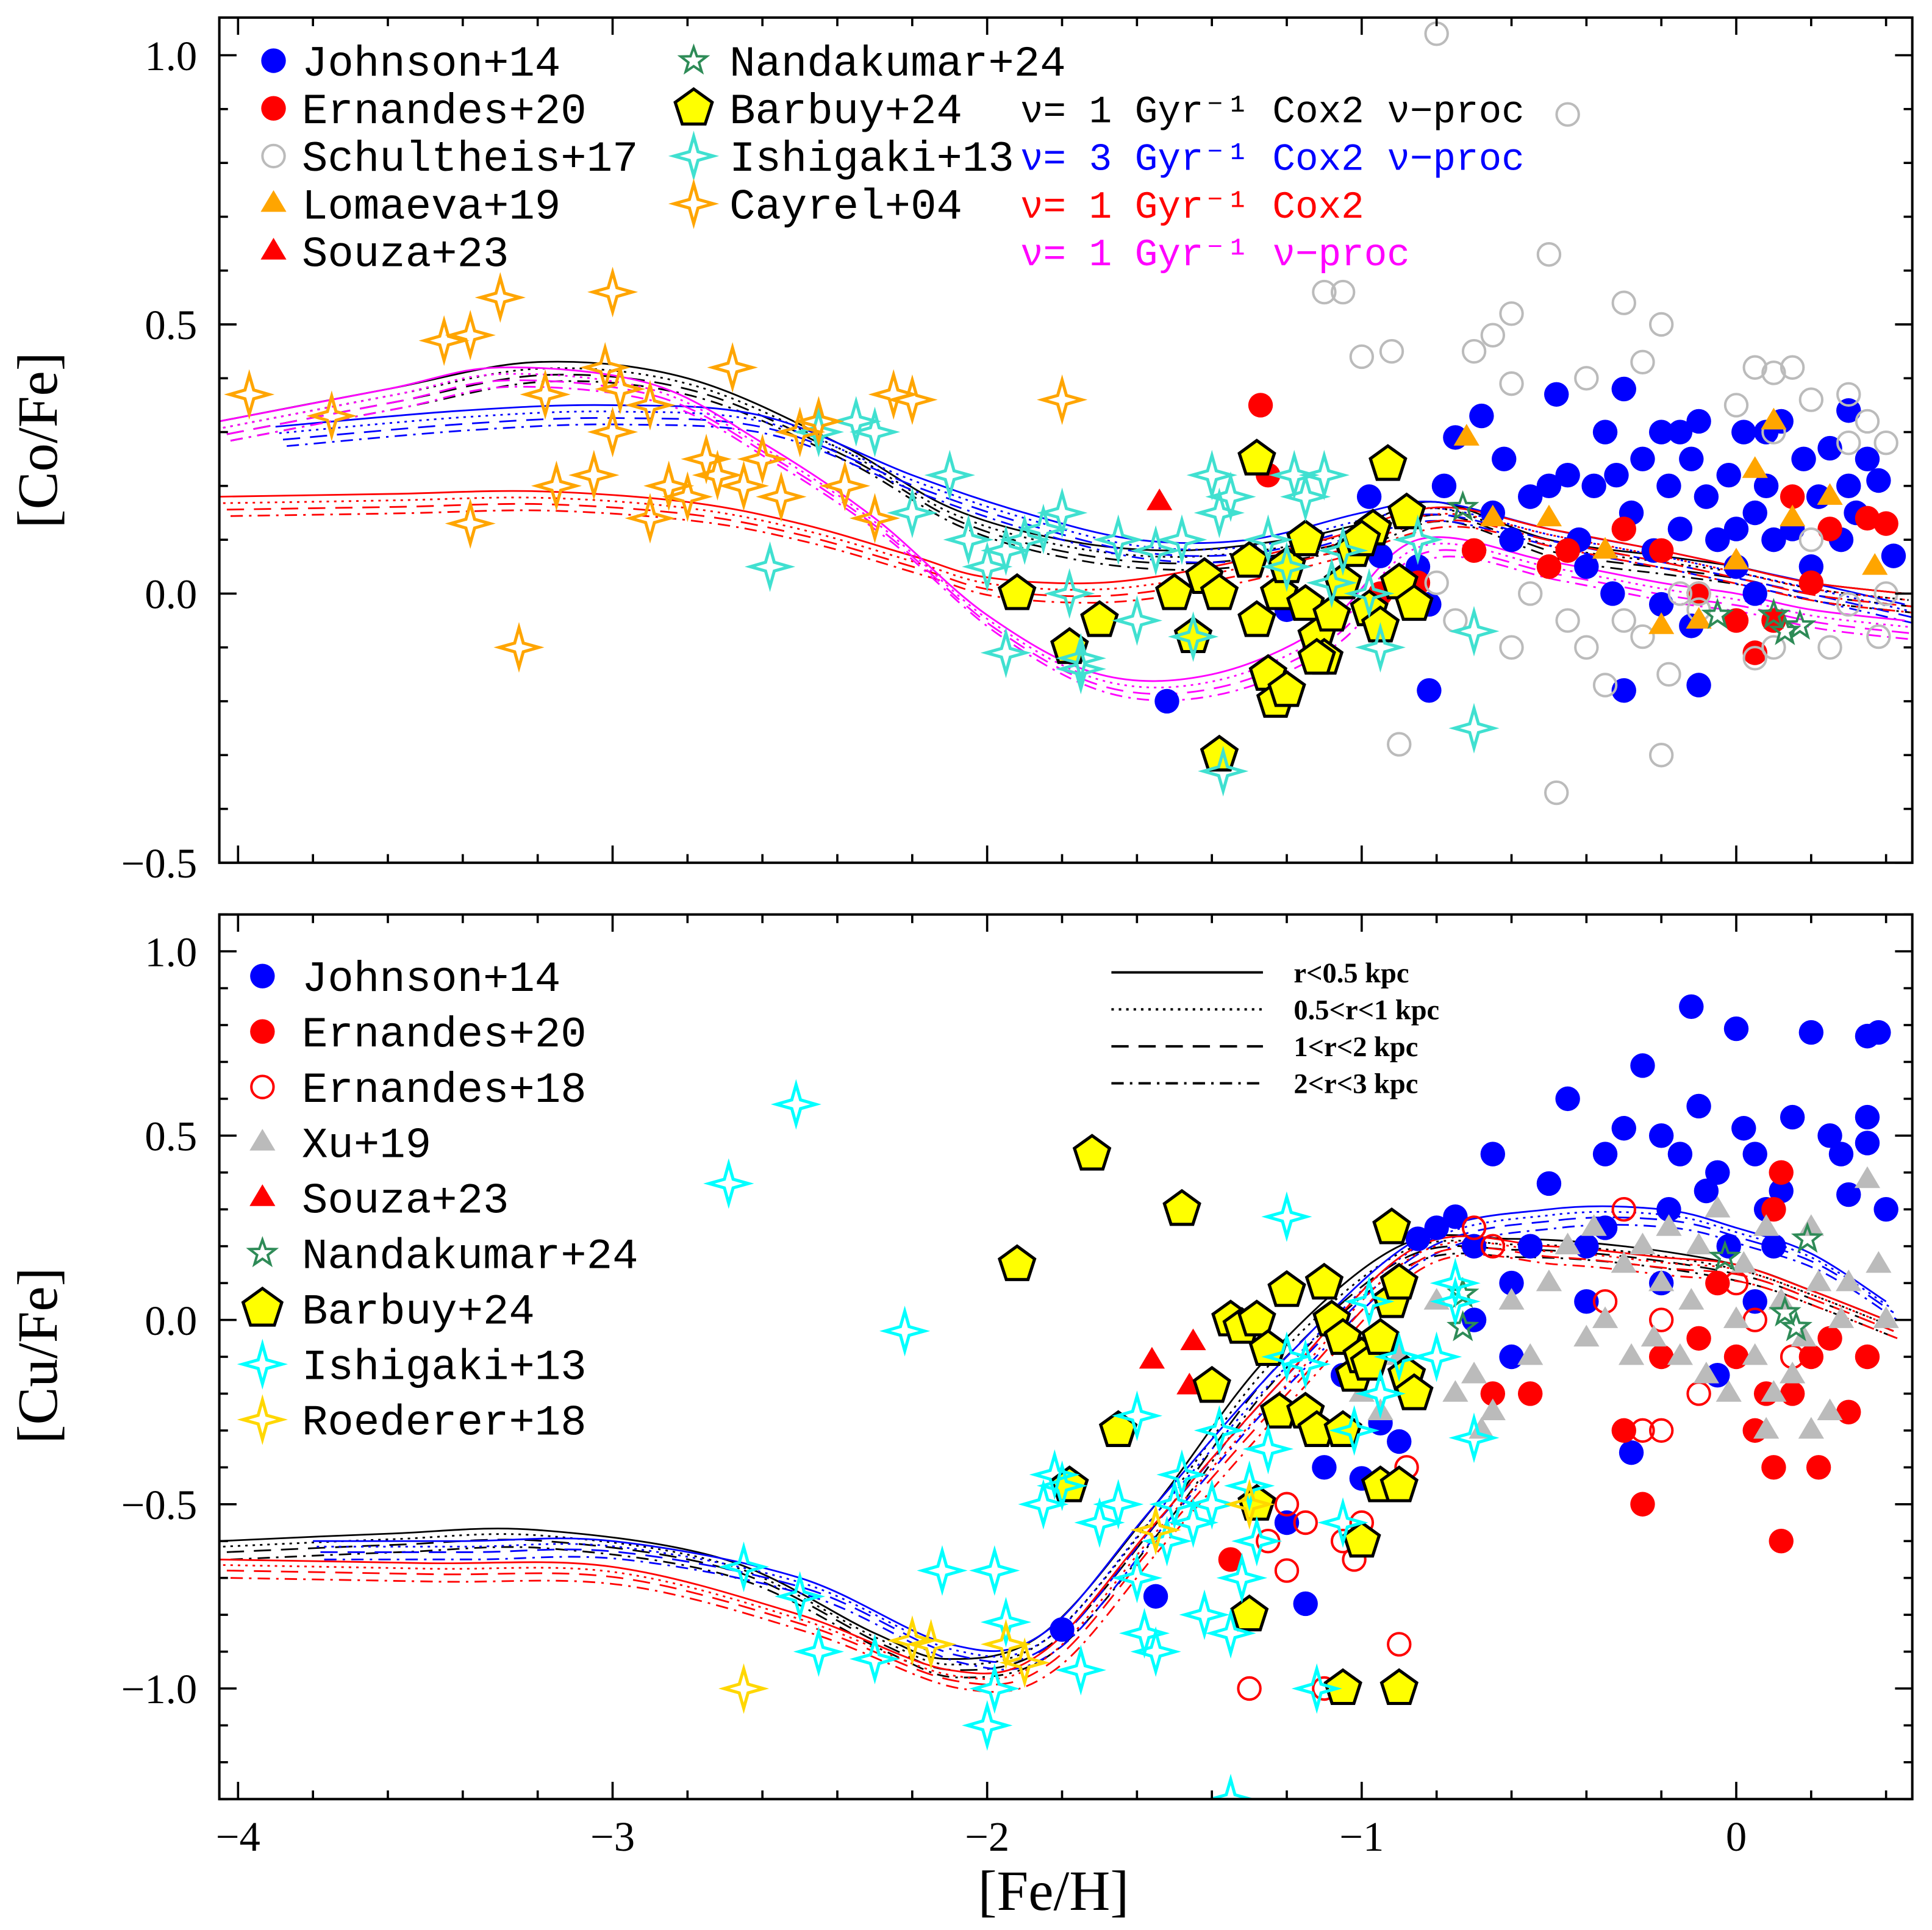  What do you see at coordinates (160, 1505) in the screenshot?
I see `y-tick-label: −0.5` at bounding box center [160, 1505].